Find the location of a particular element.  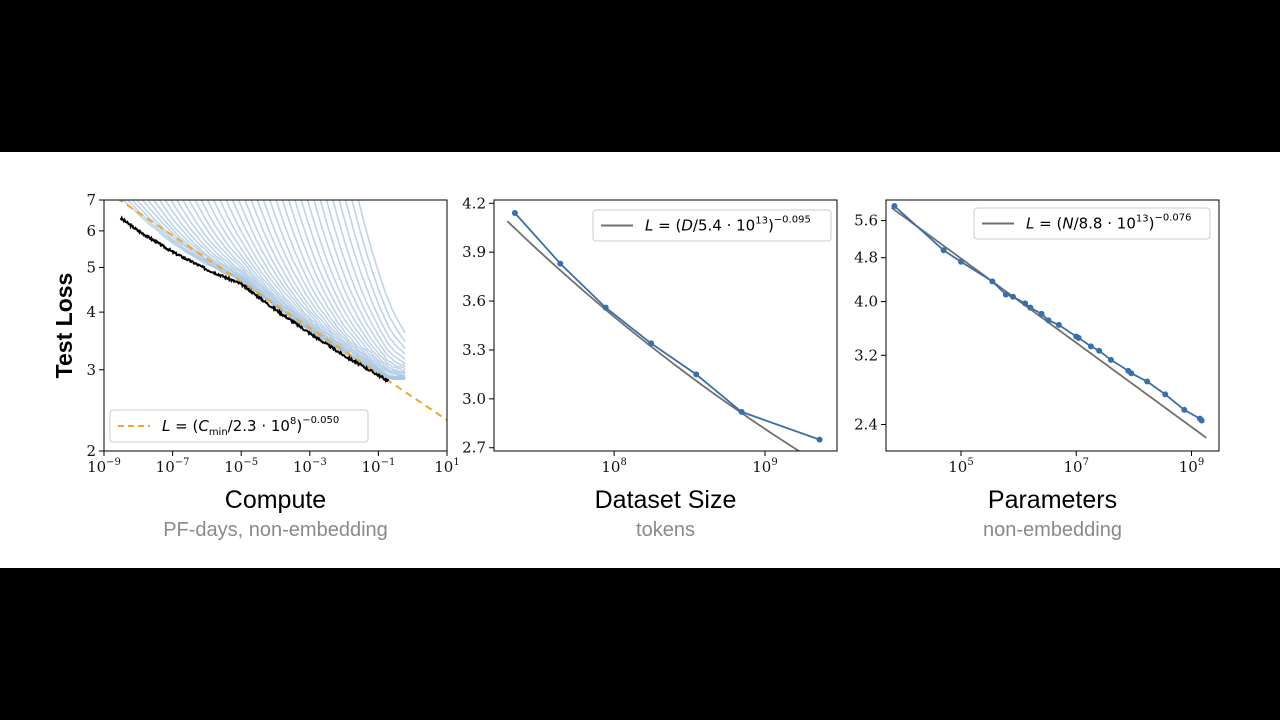

y-tick-label: 2.7 is located at coordinates (474, 448).